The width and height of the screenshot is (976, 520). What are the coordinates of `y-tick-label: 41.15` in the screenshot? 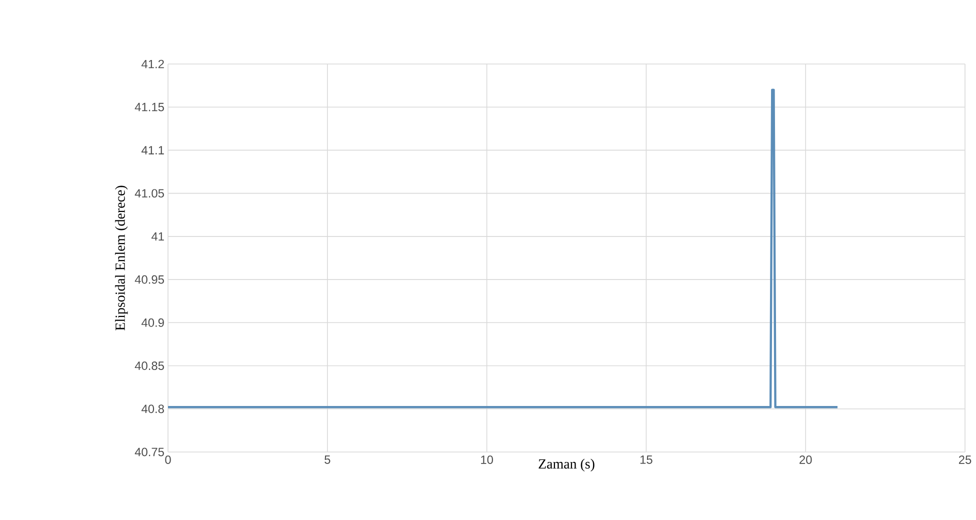 It's located at (149, 107).